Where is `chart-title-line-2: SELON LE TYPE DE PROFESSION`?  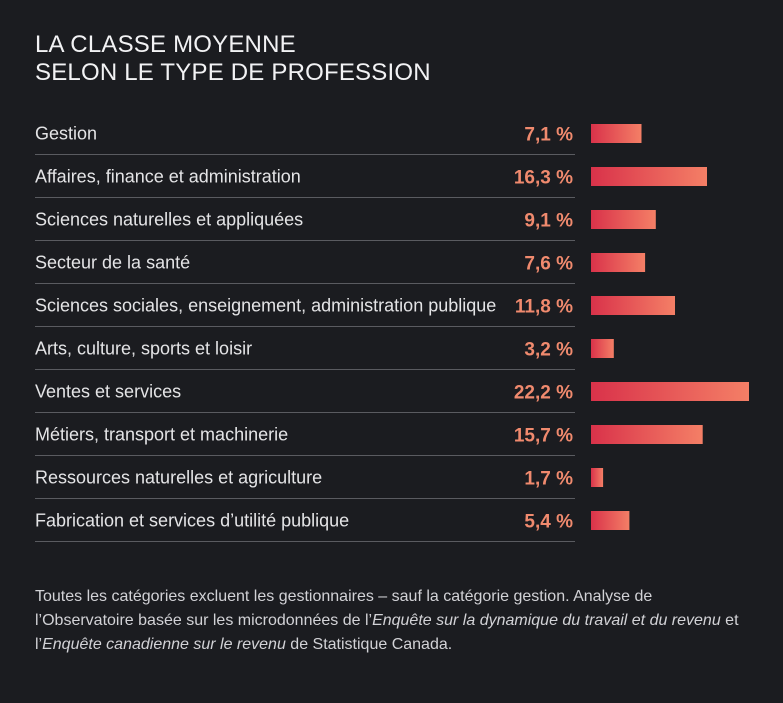 chart-title-line-2: SELON LE TYPE DE PROFESSION is located at coordinates (233, 72).